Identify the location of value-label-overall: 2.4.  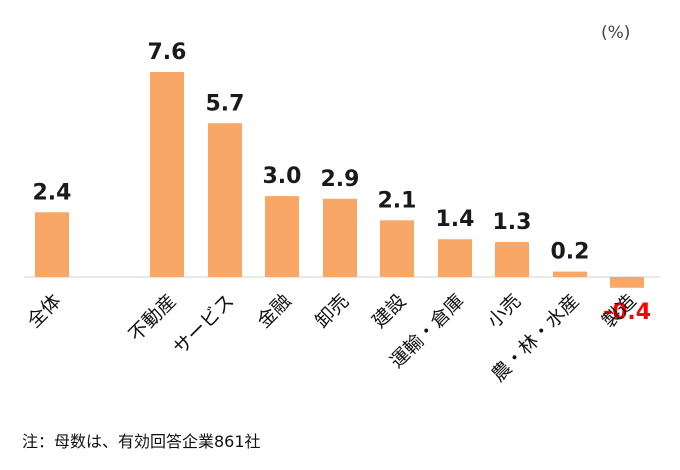
(52, 192).